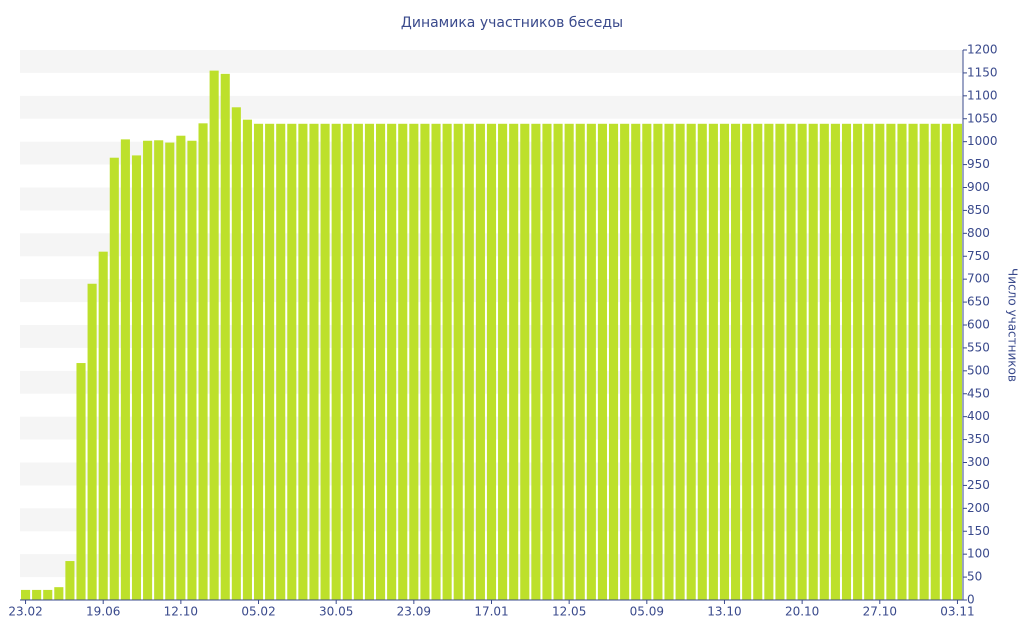  I want to click on y-tick-label: 700, so click(978, 279).